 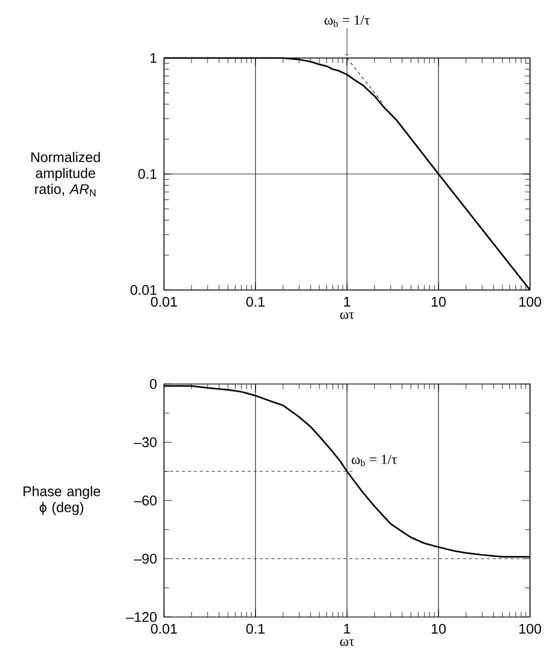 What do you see at coordinates (65, 174) in the screenshot?
I see `y-axis-title: Normalized amplitude ratio, AR$_{N}$` at bounding box center [65, 174].